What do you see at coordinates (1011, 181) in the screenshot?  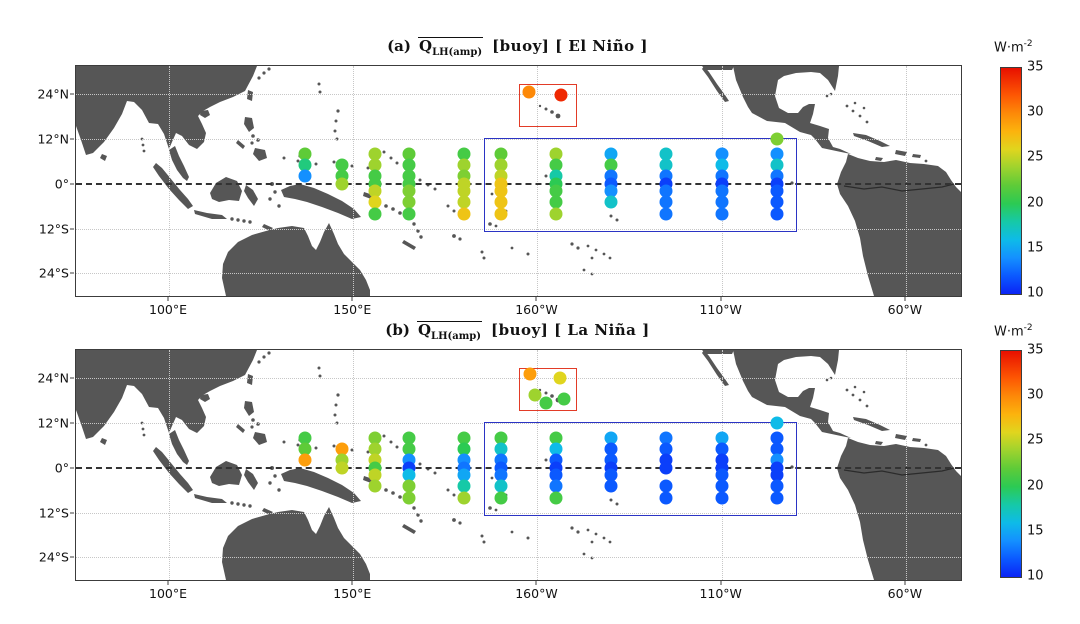 I see `colorbar-a` at bounding box center [1011, 181].